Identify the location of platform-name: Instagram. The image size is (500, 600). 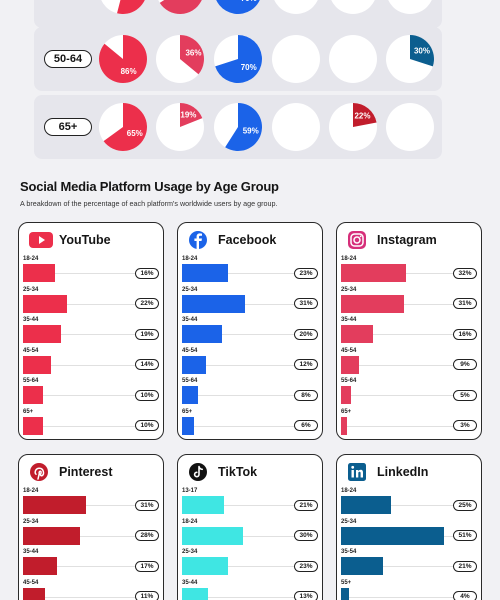
(407, 240).